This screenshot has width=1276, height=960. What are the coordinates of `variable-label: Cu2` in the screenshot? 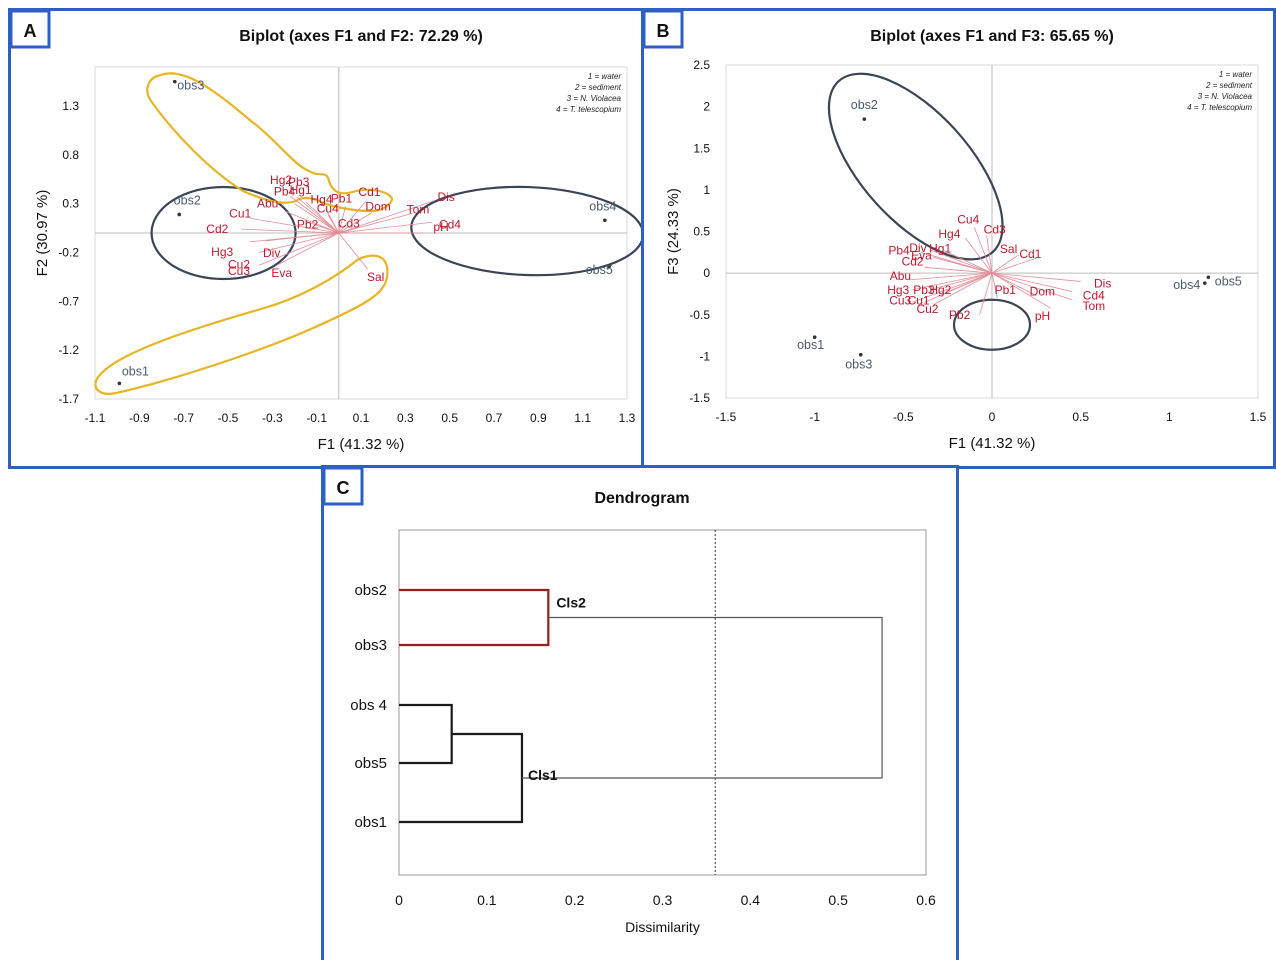 It's located at (239, 265).